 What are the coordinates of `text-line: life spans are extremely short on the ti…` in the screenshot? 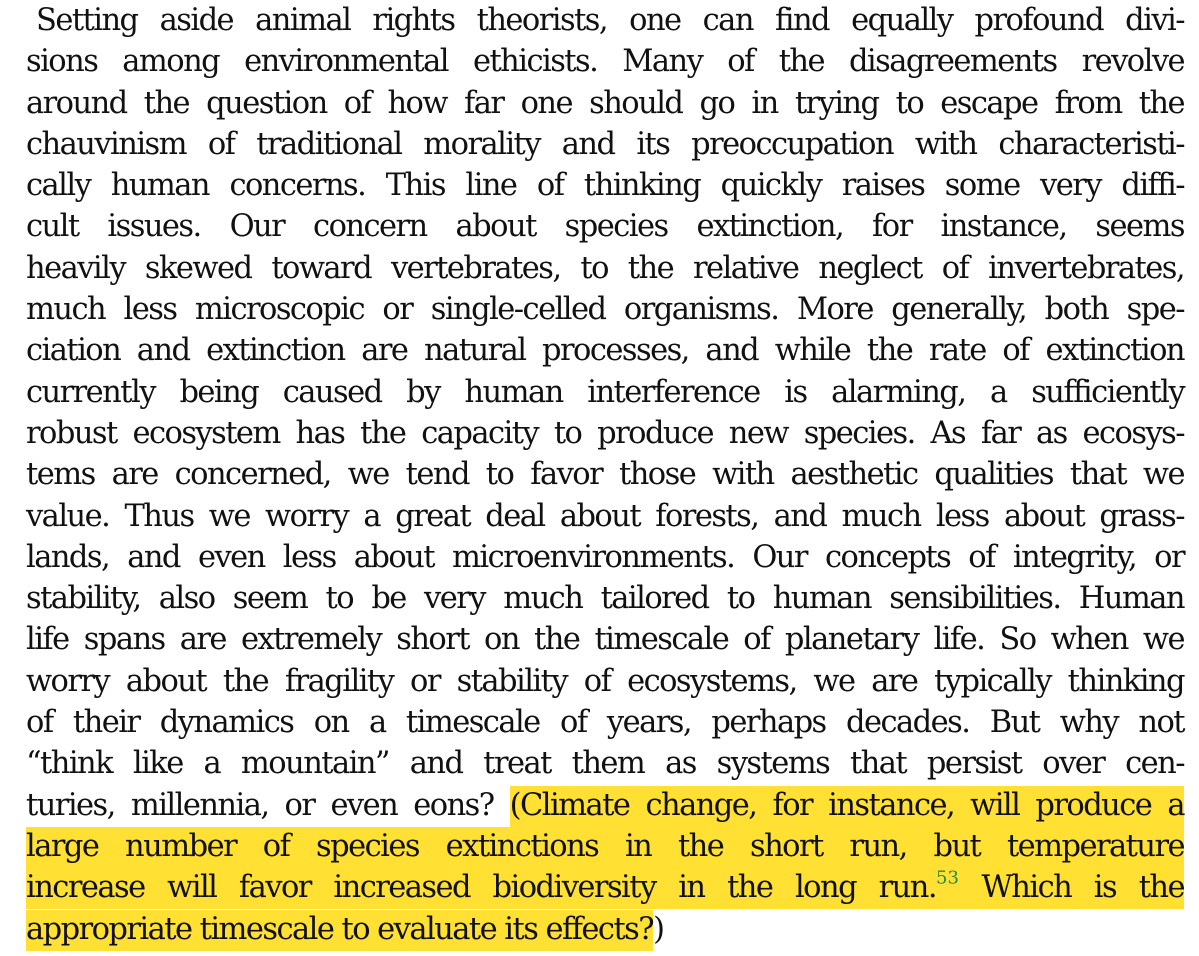 It's located at (606, 640).